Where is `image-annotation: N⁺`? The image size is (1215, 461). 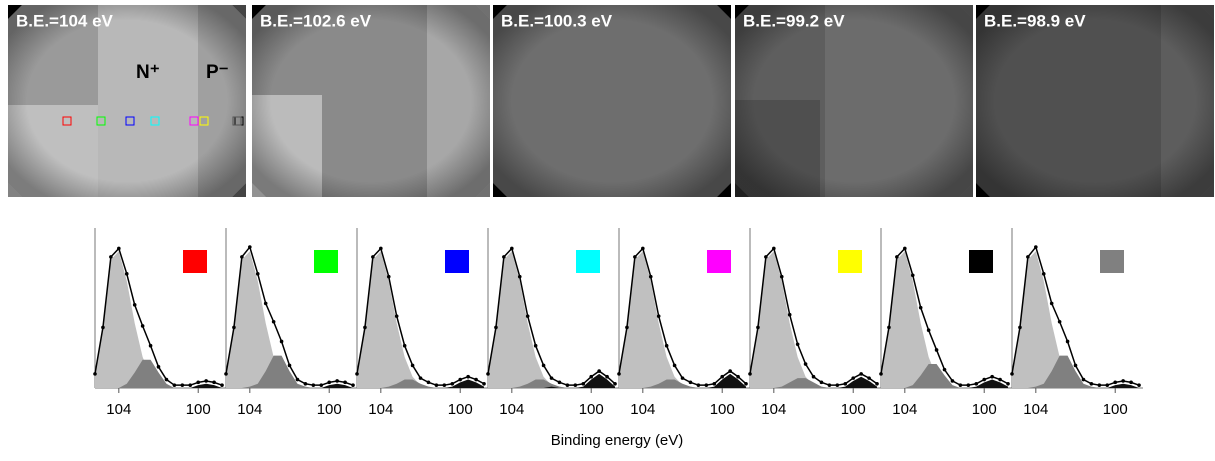 image-annotation: N⁺ is located at coordinates (148, 72).